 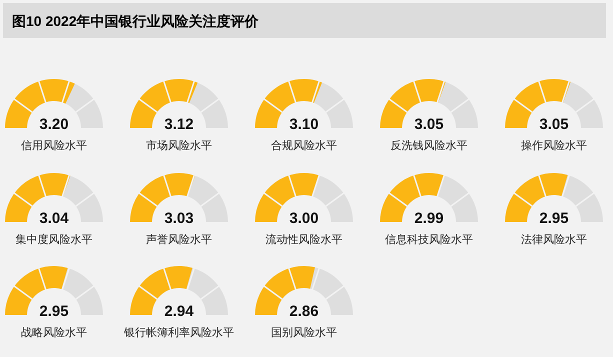 What do you see at coordinates (554, 145) in the screenshot?
I see `category-label: 操作风险水平` at bounding box center [554, 145].